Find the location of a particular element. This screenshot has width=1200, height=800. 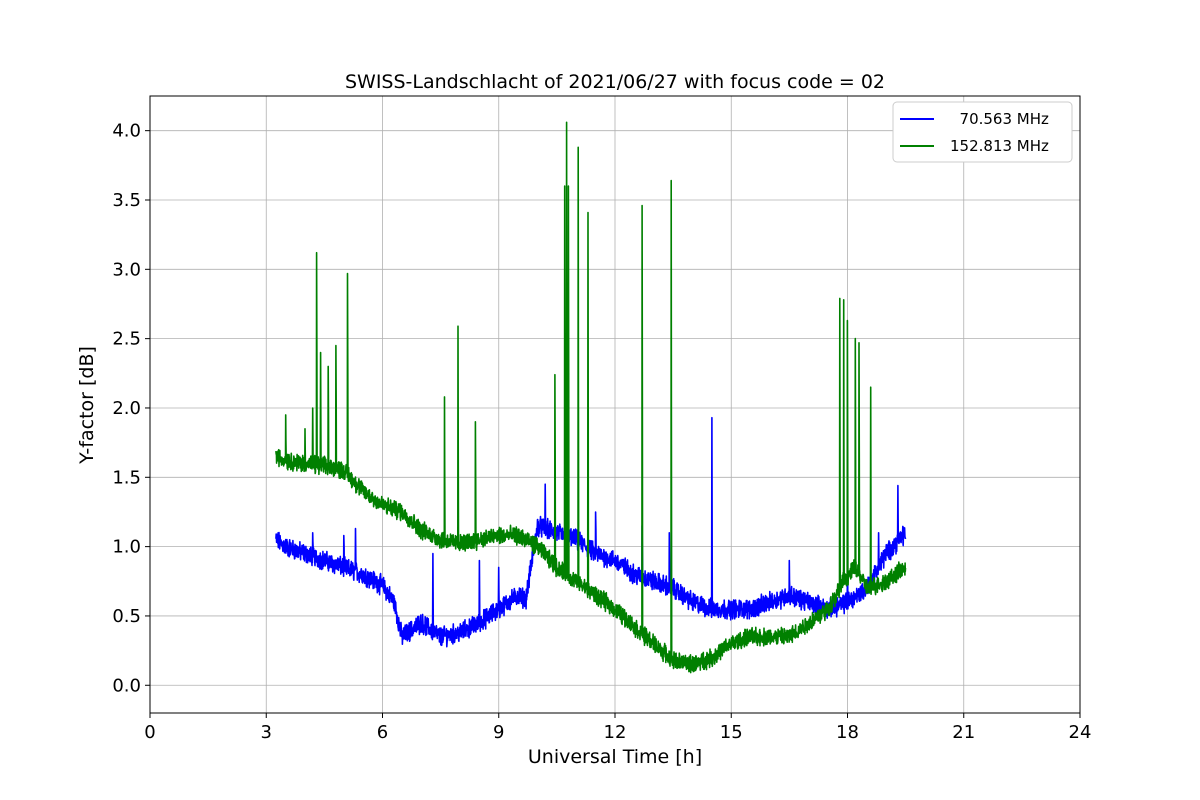

y-axis-label: Y-factor [dB] is located at coordinates (87, 405).